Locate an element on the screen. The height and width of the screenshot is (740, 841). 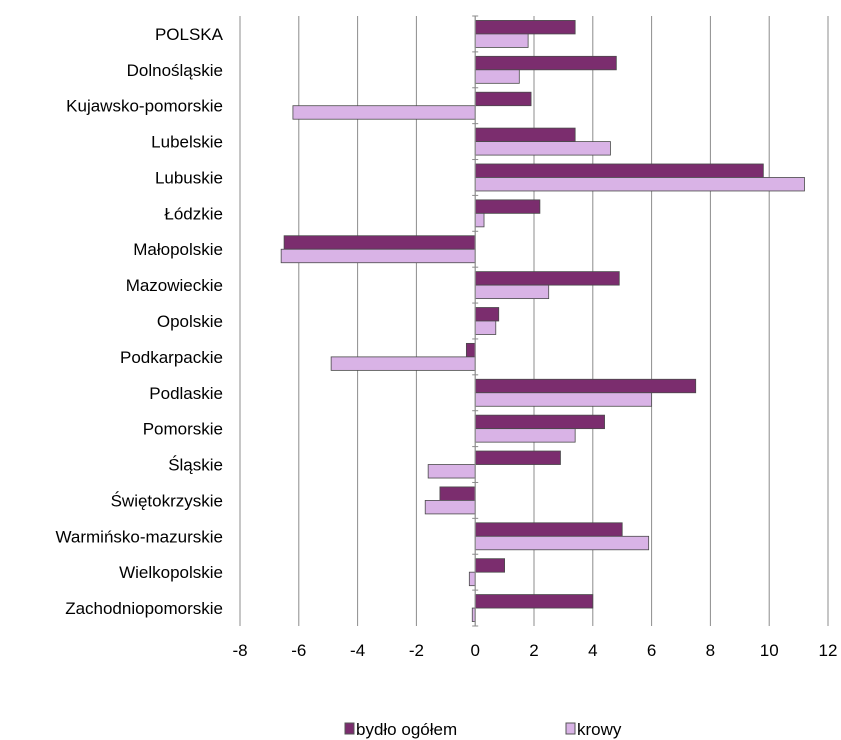
x-tick-label: -2 is located at coordinates (416, 650).